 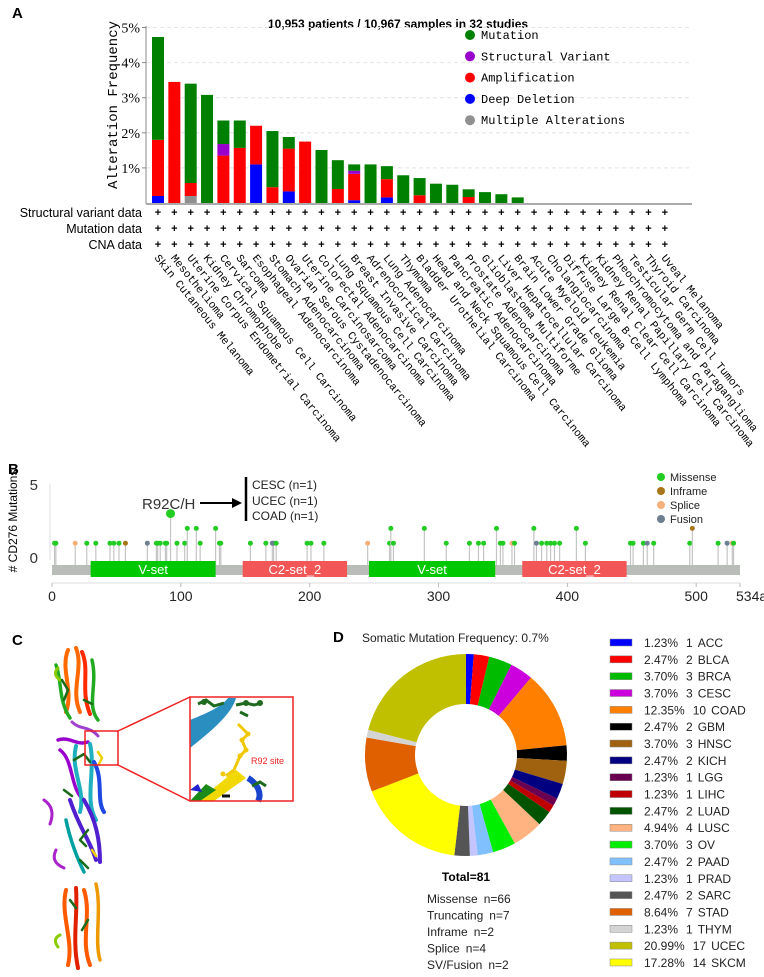 I want to click on donut-slice-cesc, so click(x=509, y=690).